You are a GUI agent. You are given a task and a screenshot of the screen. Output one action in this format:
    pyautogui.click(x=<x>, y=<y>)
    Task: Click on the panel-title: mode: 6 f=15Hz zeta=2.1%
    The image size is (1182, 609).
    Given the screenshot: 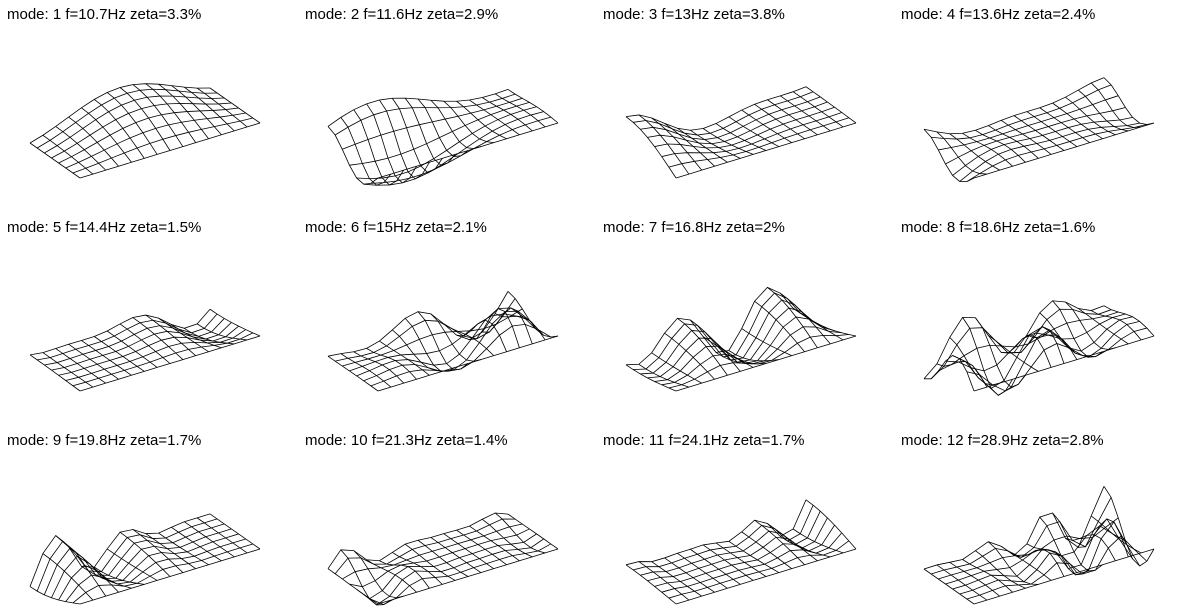 What is the action you would take?
    pyautogui.click(x=396, y=227)
    